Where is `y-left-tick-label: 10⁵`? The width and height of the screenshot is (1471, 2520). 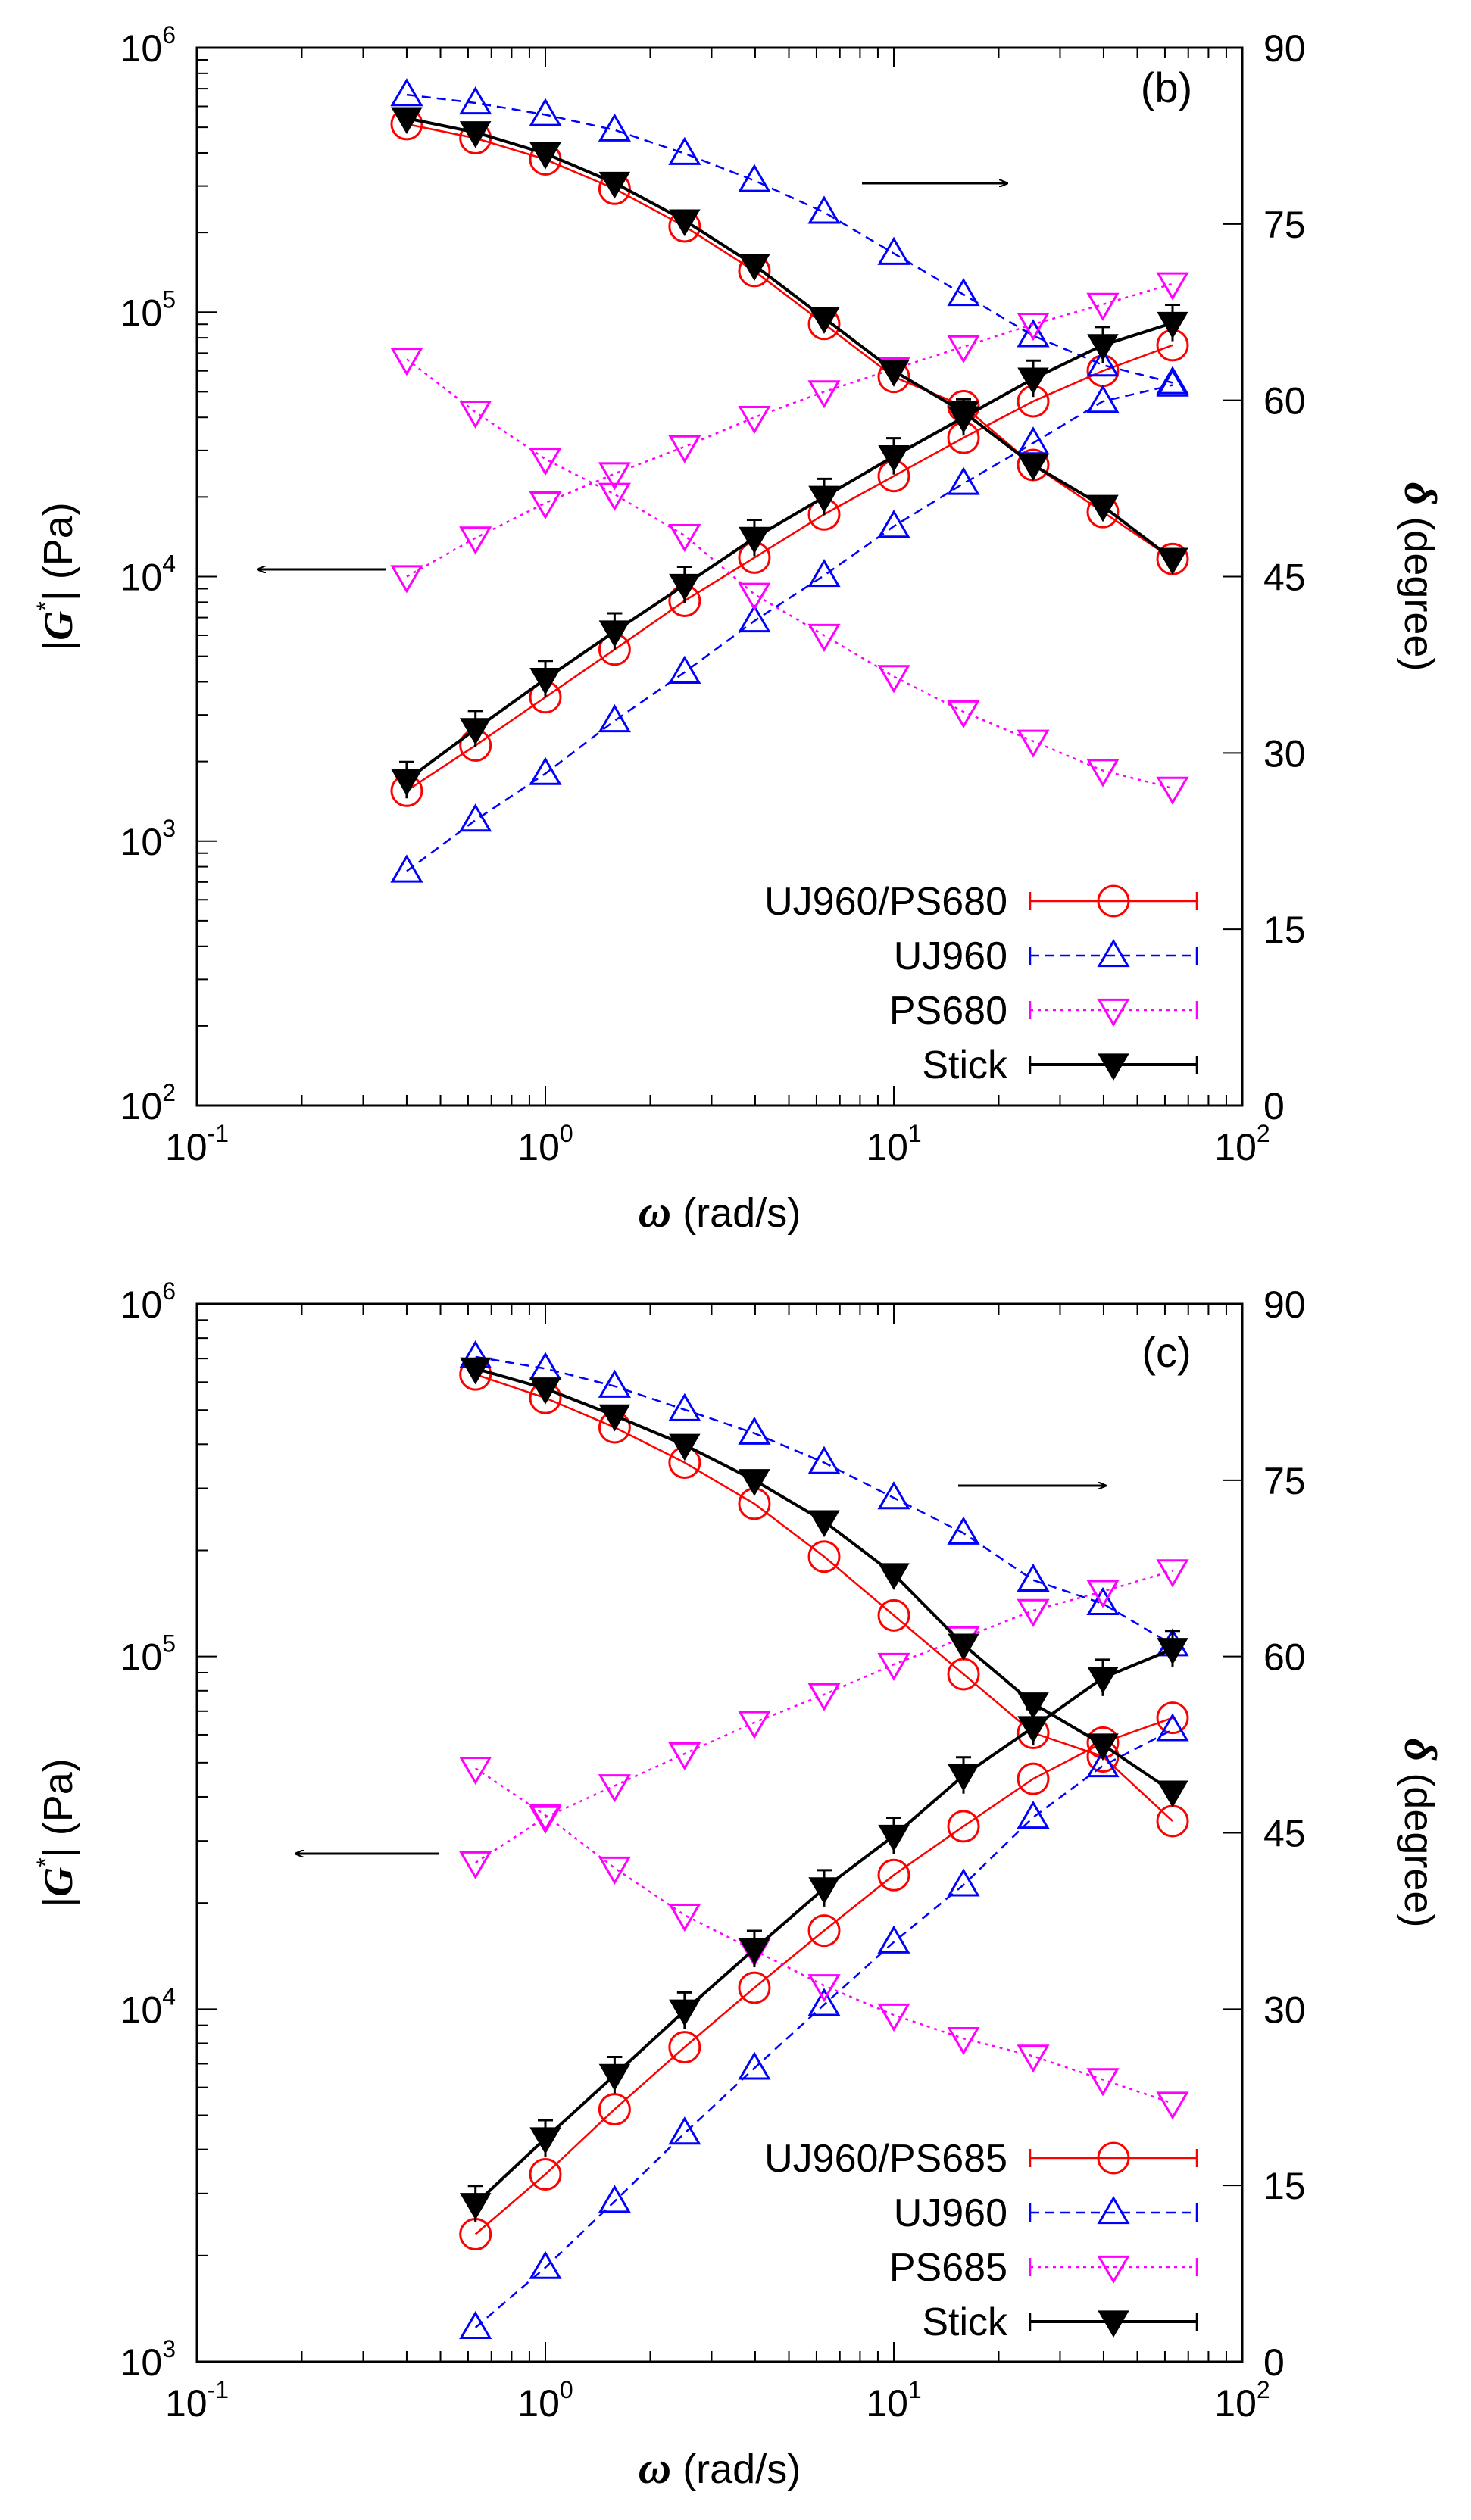
y-left-tick-label: 10⁵ is located at coordinates (148, 1654).